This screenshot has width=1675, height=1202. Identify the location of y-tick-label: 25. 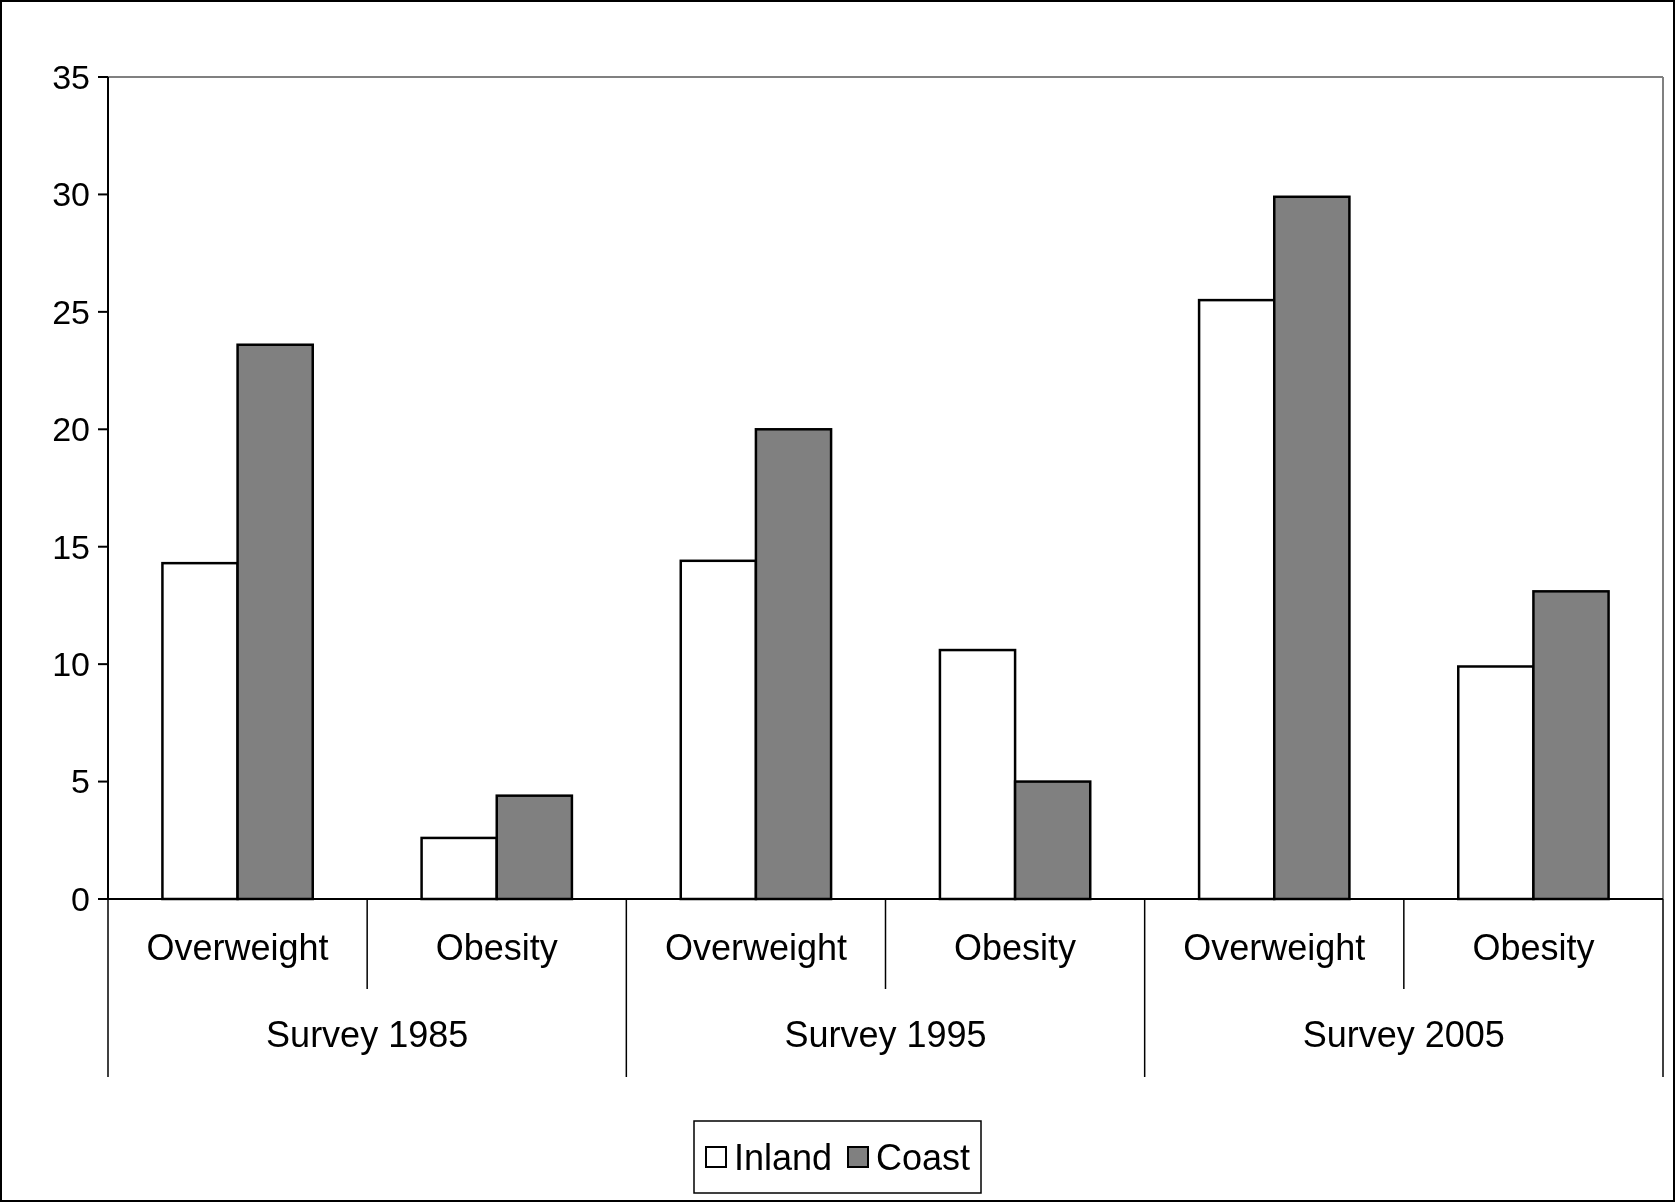
(71, 311).